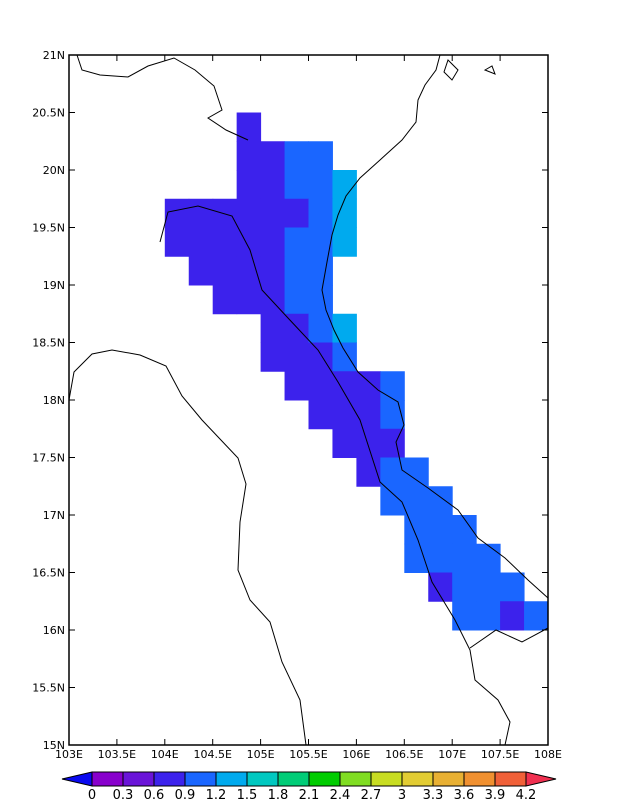  I want to click on y-tick-label: 17.5N, so click(48, 458).